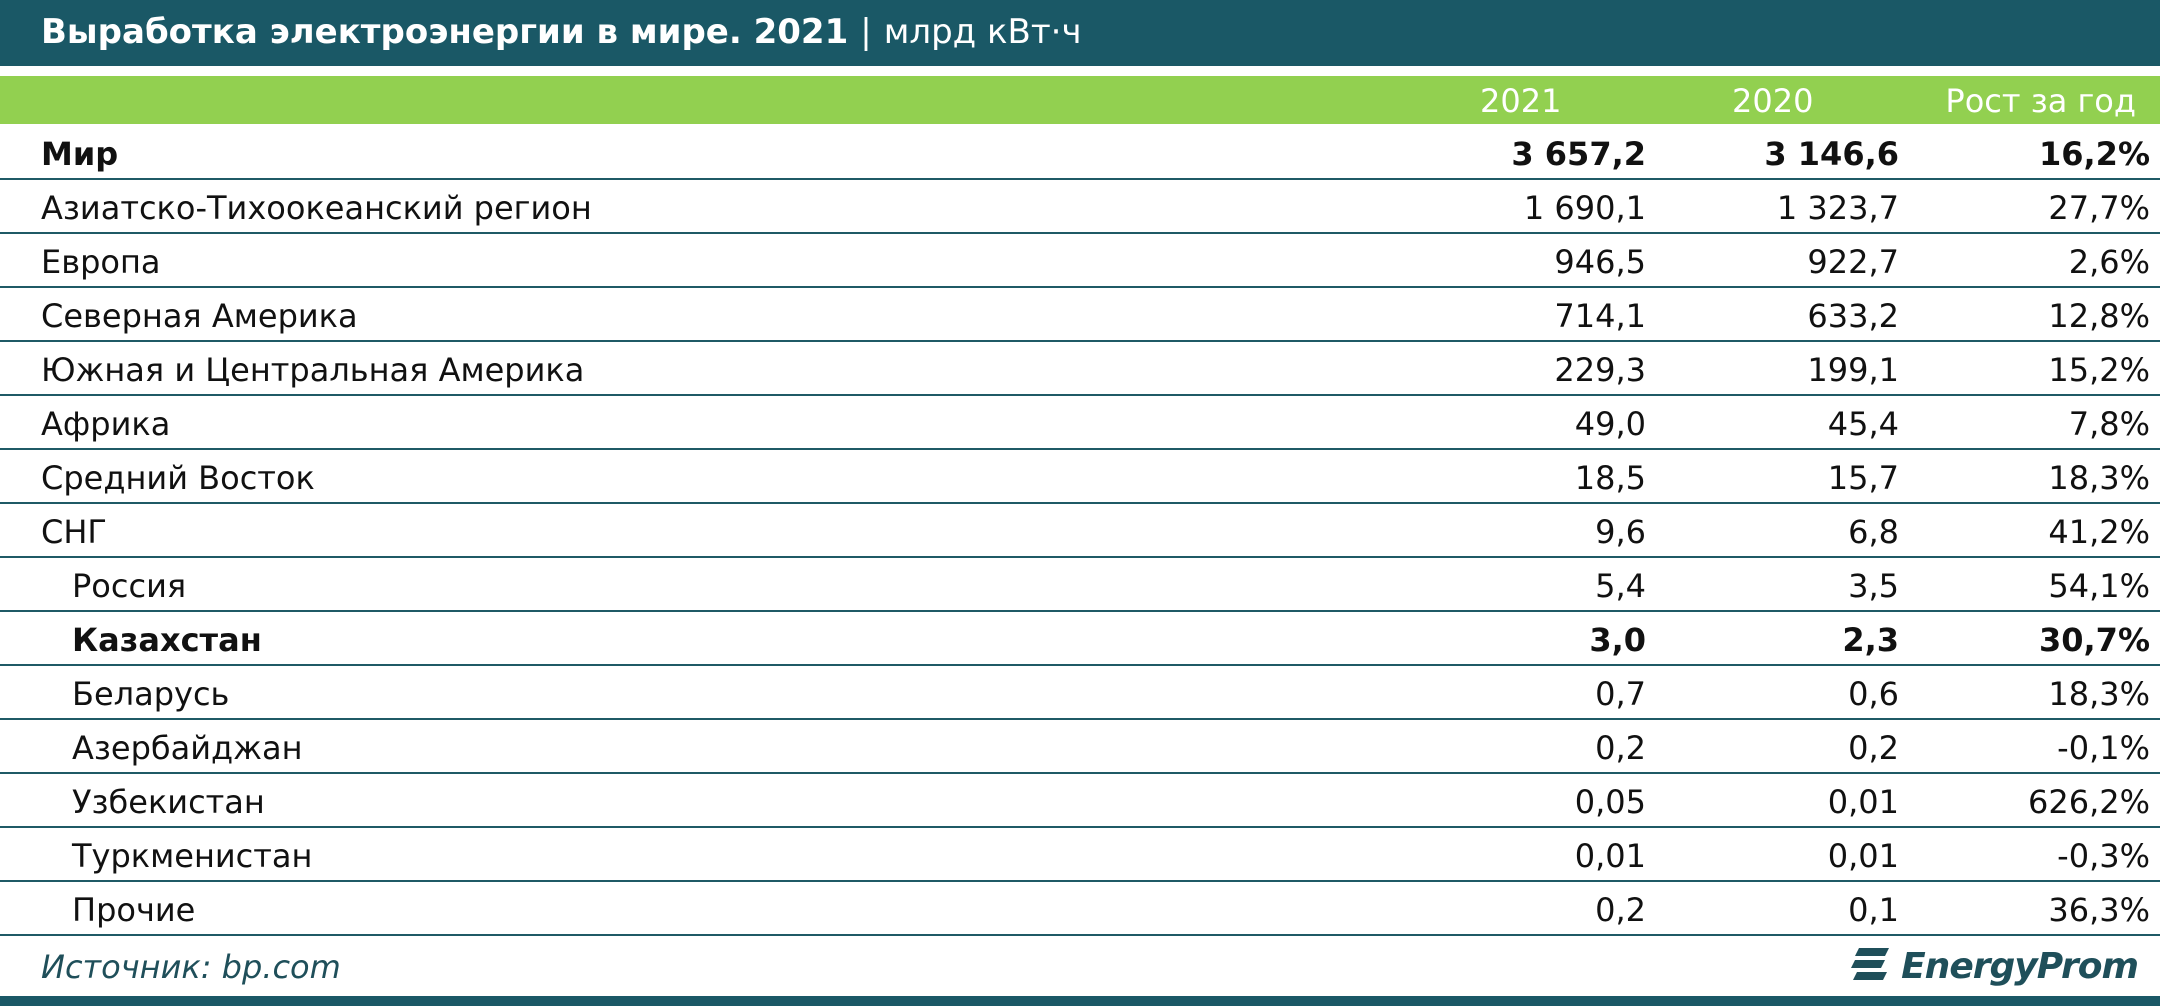 The width and height of the screenshot is (2160, 1006). Describe the element at coordinates (1080, 261) in the screenshot. I see `table-row: Европа 946,5 922,7 2,6%` at that location.